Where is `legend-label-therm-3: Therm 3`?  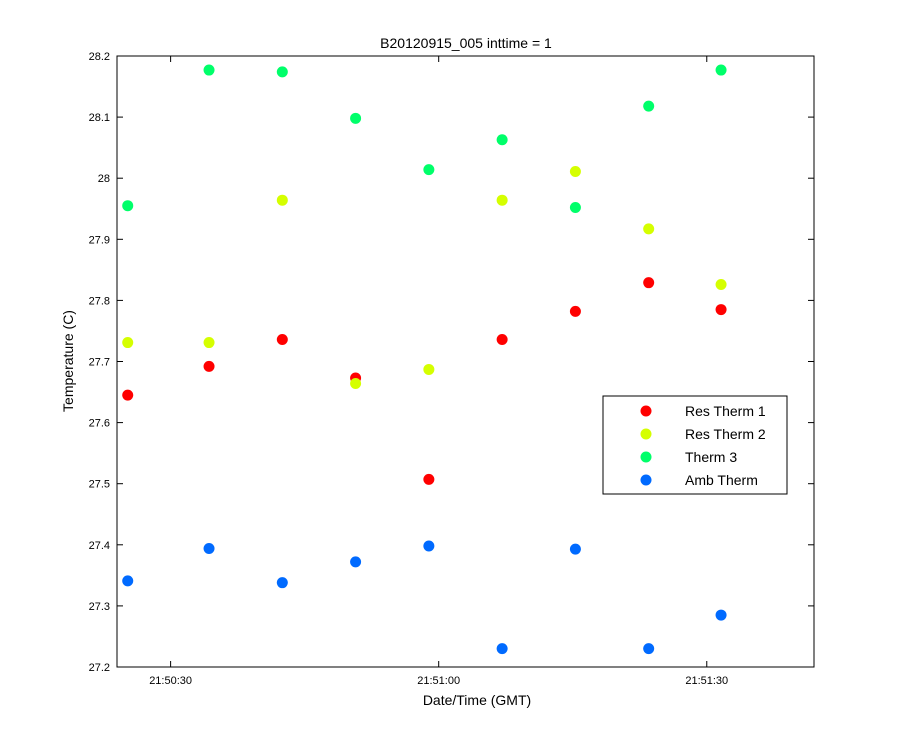
legend-label-therm-3: Therm 3 is located at coordinates (711, 457).